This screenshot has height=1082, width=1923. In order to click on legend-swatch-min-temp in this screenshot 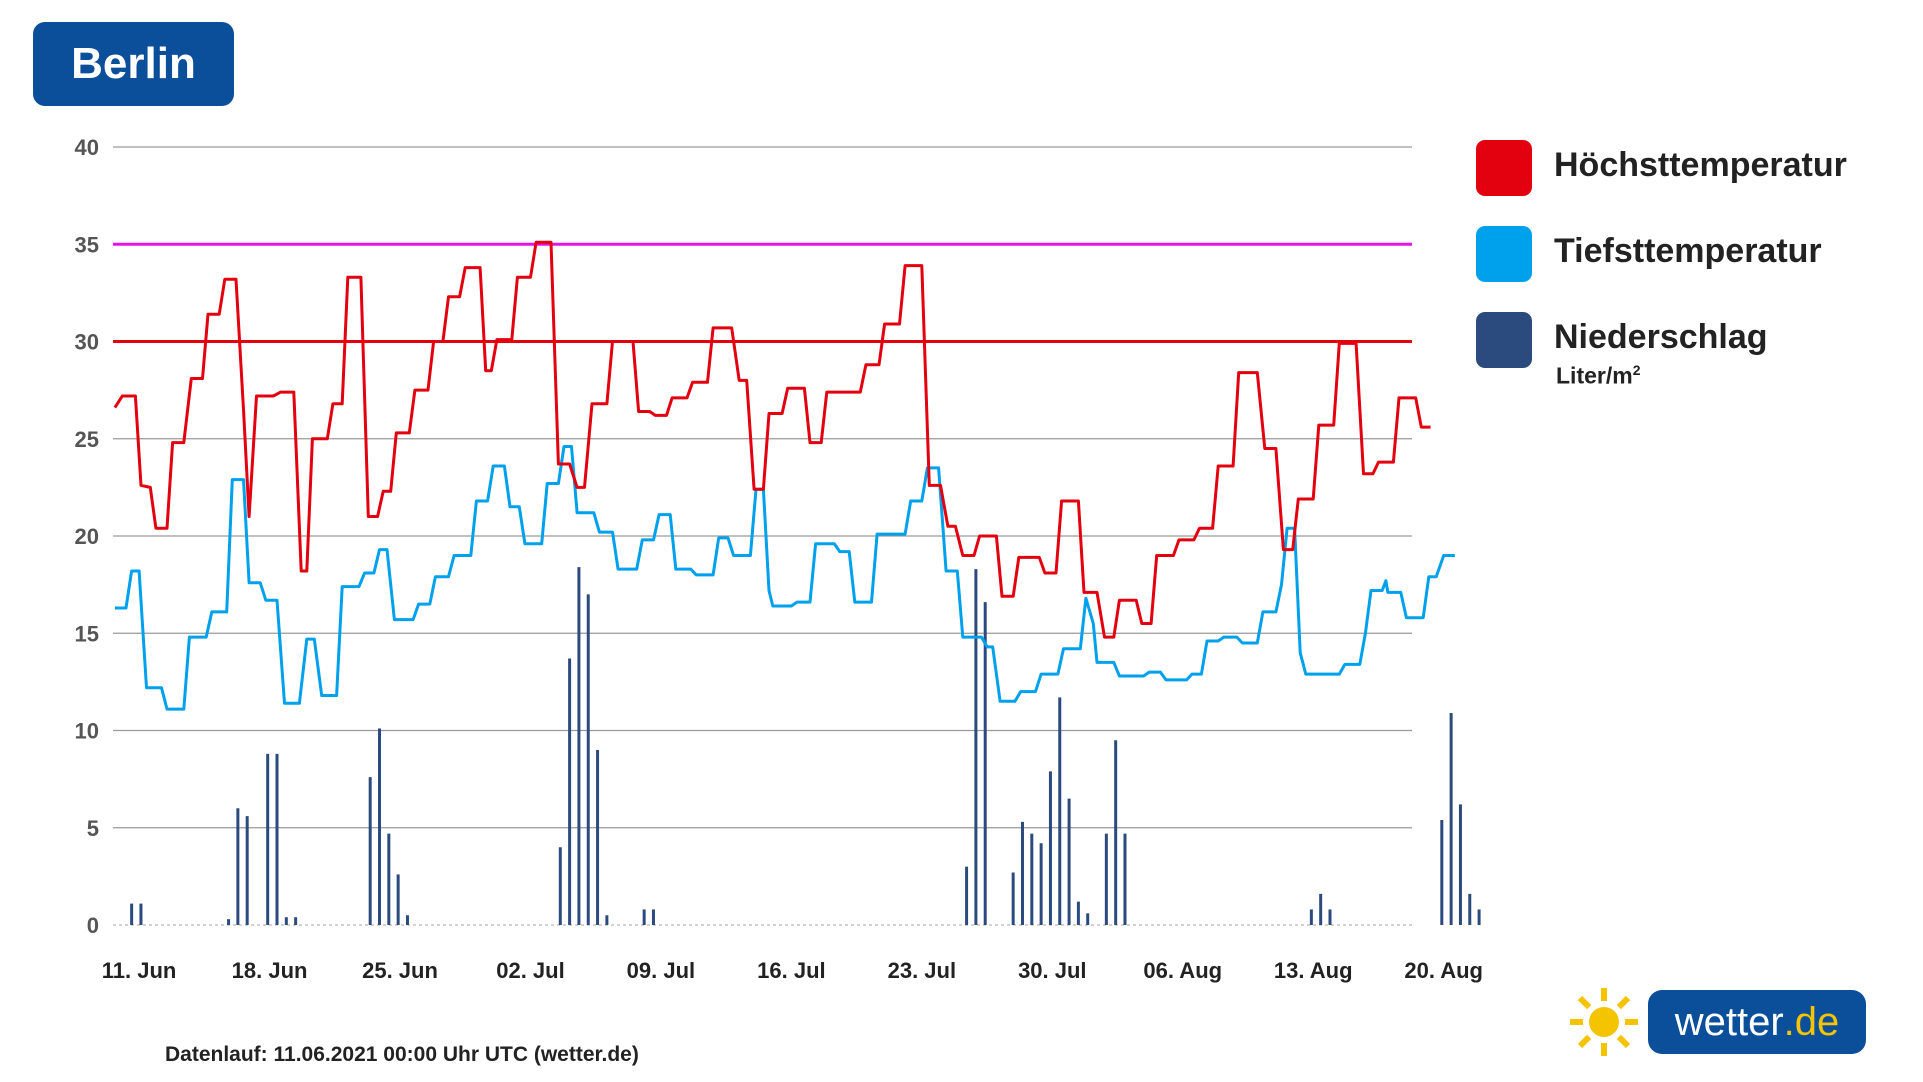, I will do `click(1504, 254)`.